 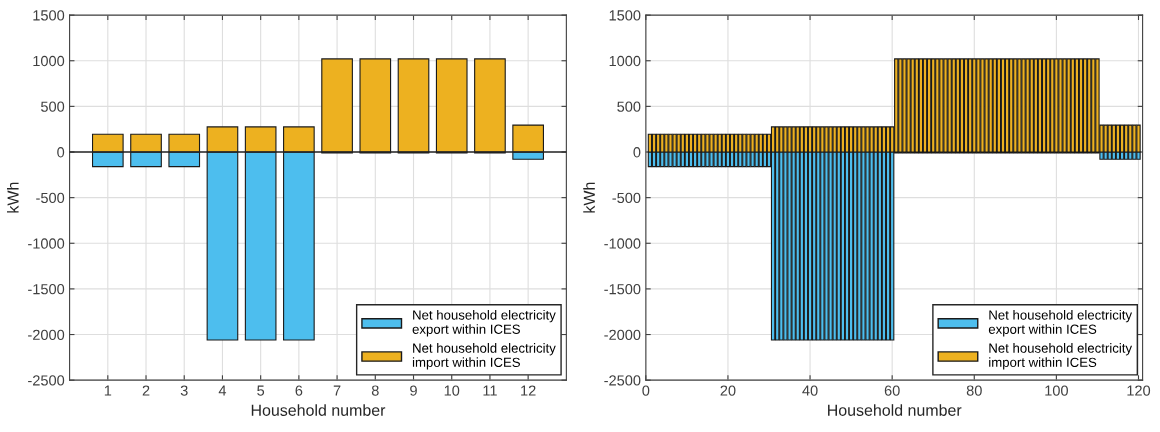 I want to click on x-tick-label: 2, so click(x=146, y=390).